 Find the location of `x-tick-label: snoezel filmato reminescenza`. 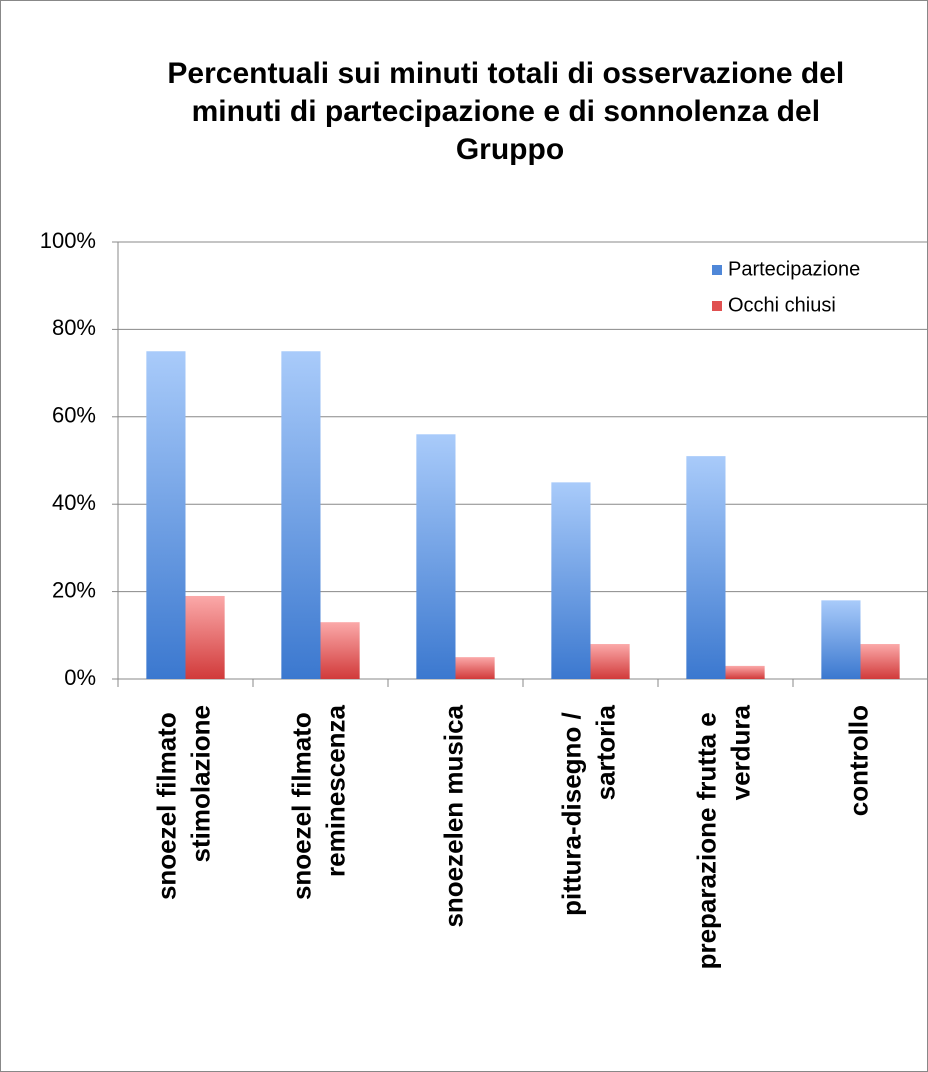

x-tick-label: snoezel filmato reminescenza is located at coordinates (318, 802).